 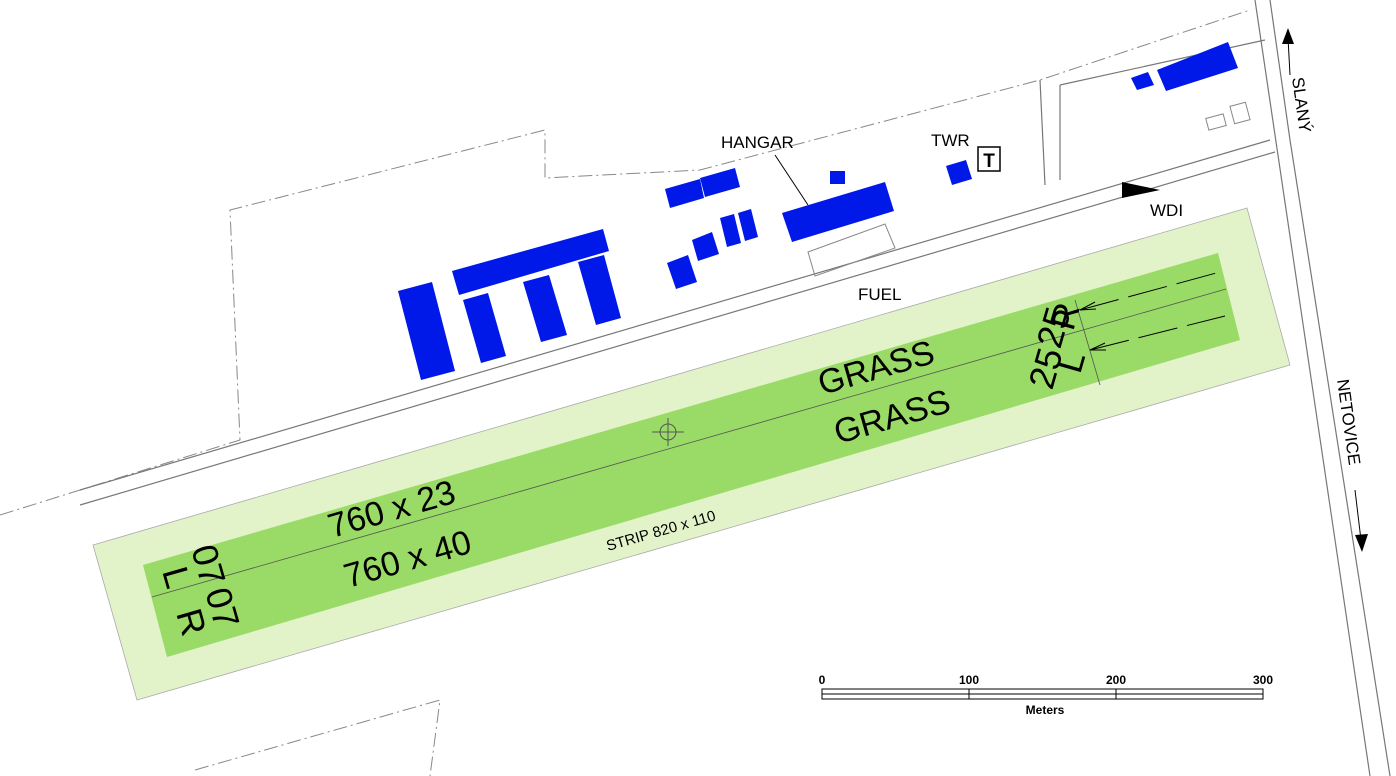 I want to click on scale-unit: Meters, so click(x=1045, y=710).